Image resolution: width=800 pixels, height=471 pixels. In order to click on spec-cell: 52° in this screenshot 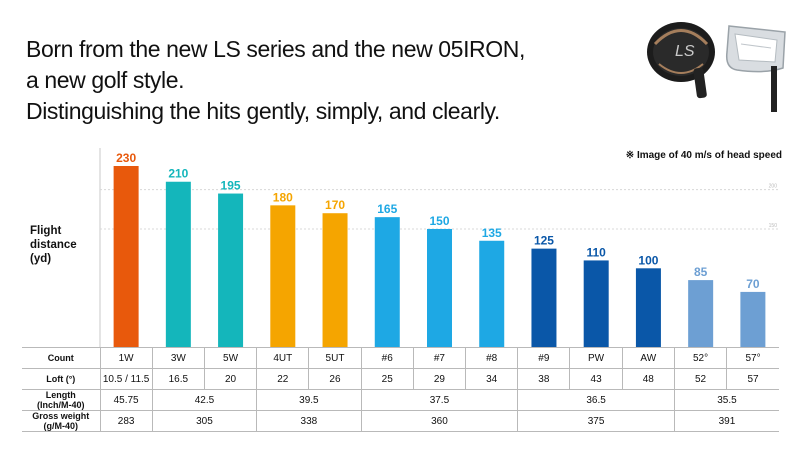, I will do `click(700, 358)`.